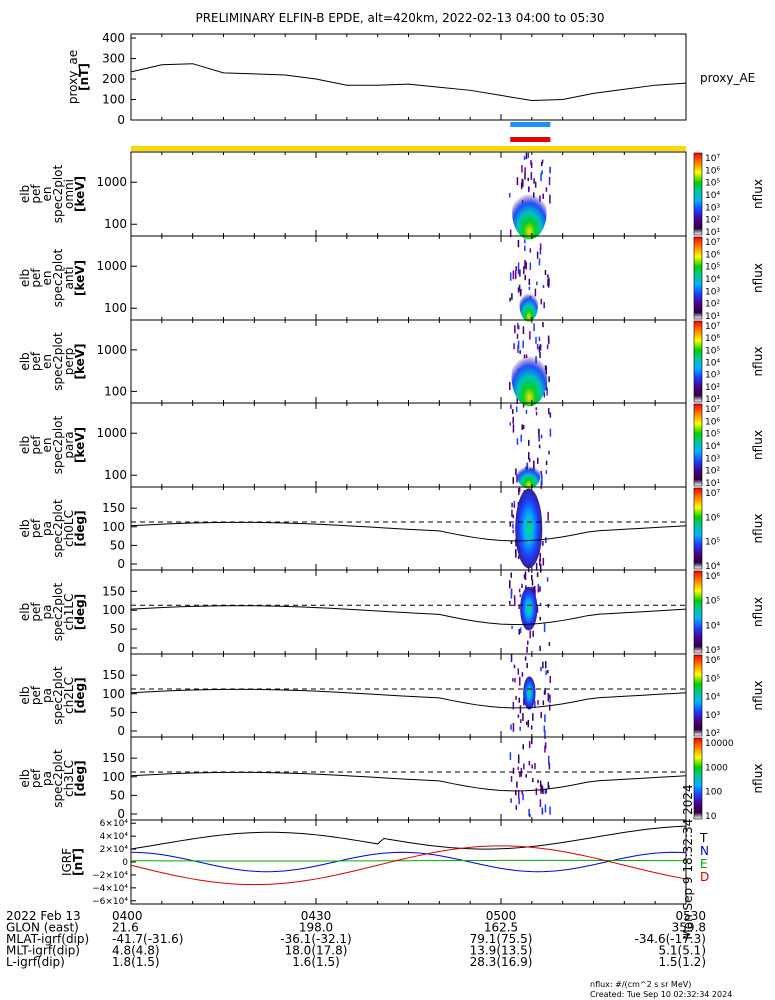 The image size is (775, 1000). What do you see at coordinates (47, 278) in the screenshot?
I see `y-axis-label: en` at bounding box center [47, 278].